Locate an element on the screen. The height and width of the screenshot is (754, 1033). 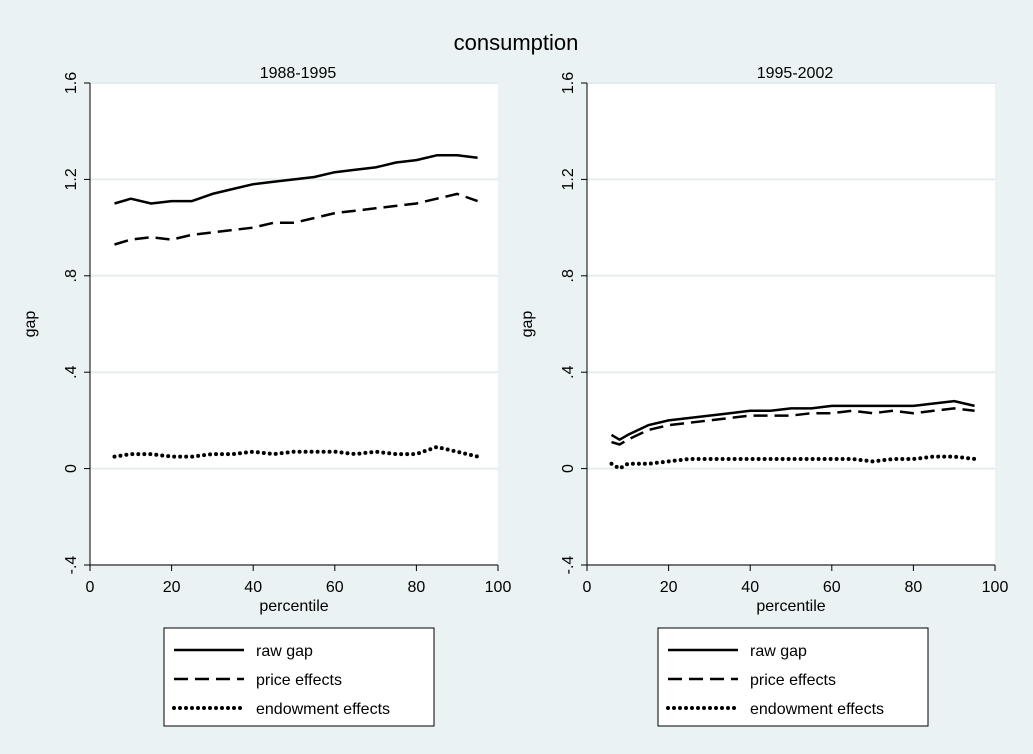
panel-title: 1995-2002 is located at coordinates (795, 73).